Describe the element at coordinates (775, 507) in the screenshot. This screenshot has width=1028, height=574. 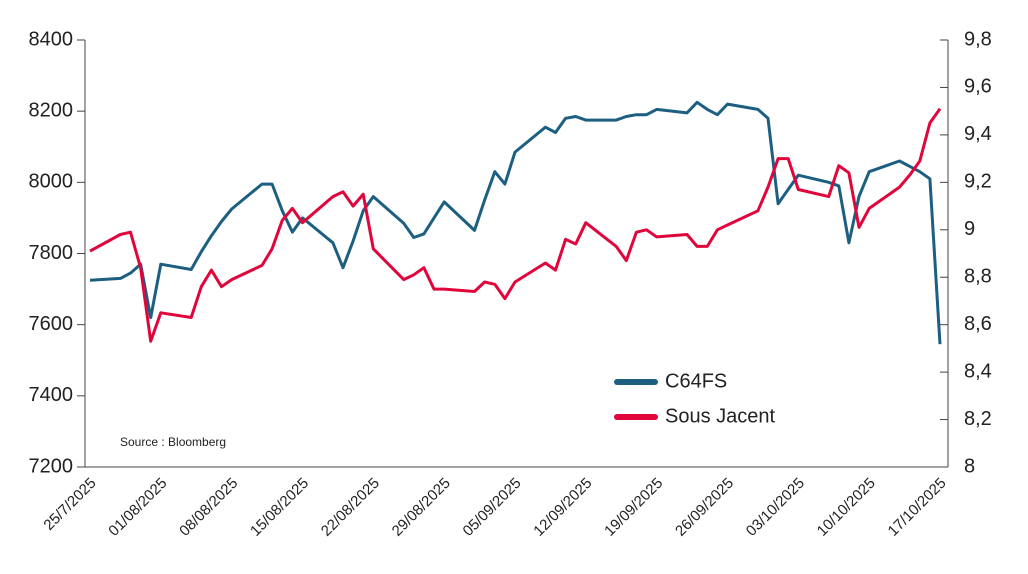
I see `x-tick-label: 03/10/2025` at that location.